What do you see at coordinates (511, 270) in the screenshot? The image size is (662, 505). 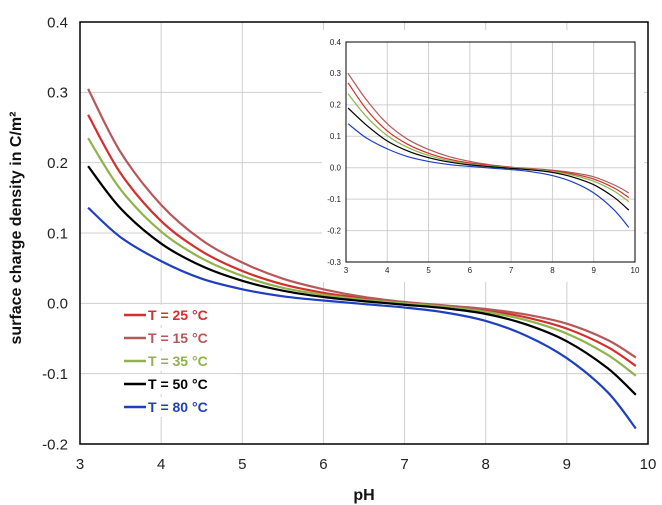 I see `inset-x-tick-label: 7` at bounding box center [511, 270].